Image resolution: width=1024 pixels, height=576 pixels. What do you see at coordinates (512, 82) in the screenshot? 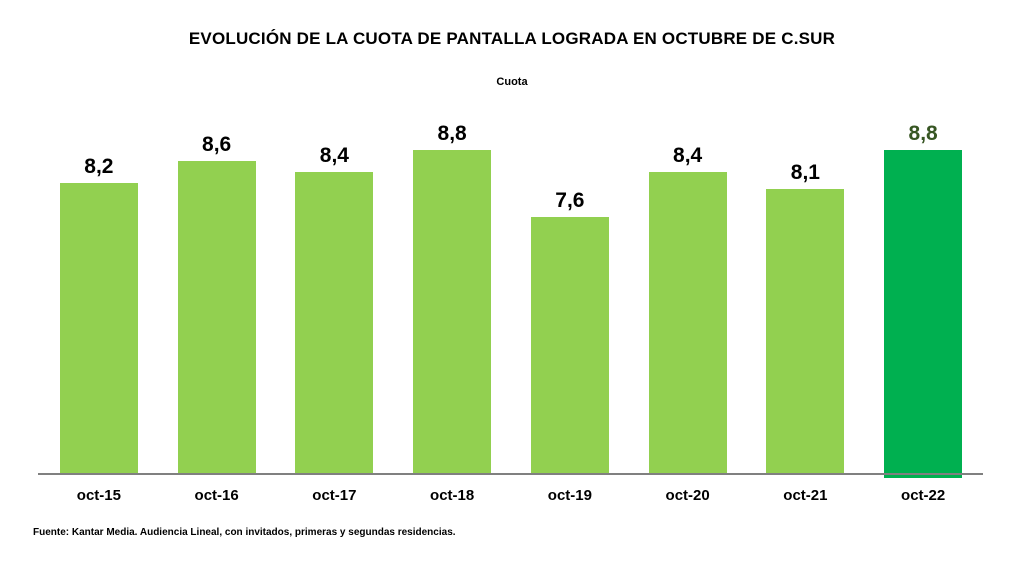
I see `legend-title: Cuota` at bounding box center [512, 82].